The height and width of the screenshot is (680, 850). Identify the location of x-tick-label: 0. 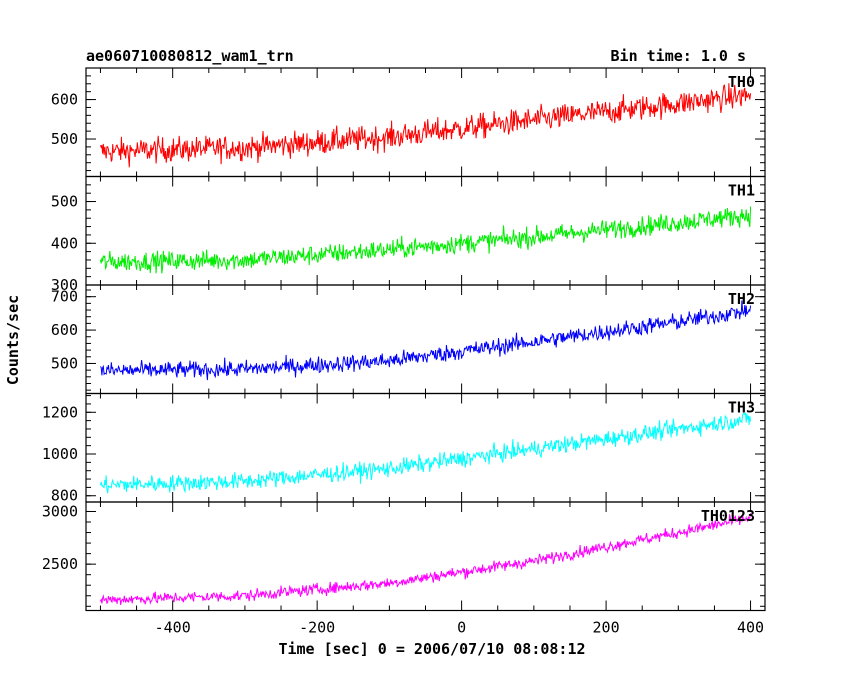
(461, 628).